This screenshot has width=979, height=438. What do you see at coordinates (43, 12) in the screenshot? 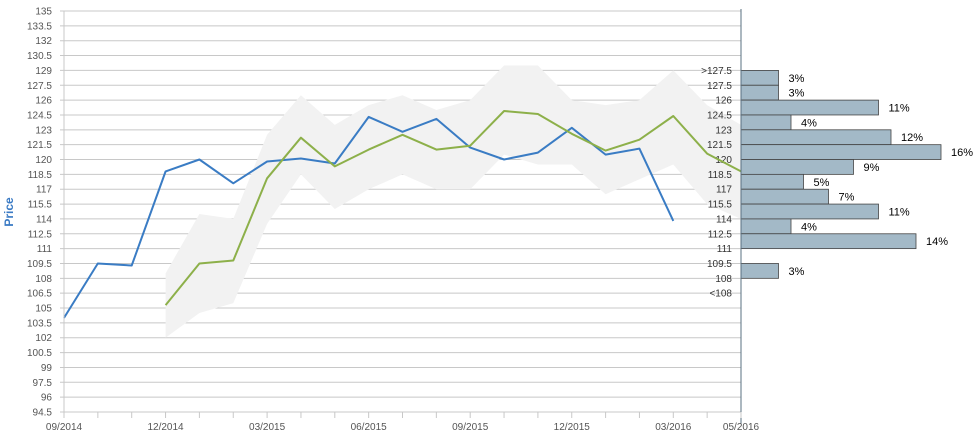
I see `y-tick-label: 135` at bounding box center [43, 12].